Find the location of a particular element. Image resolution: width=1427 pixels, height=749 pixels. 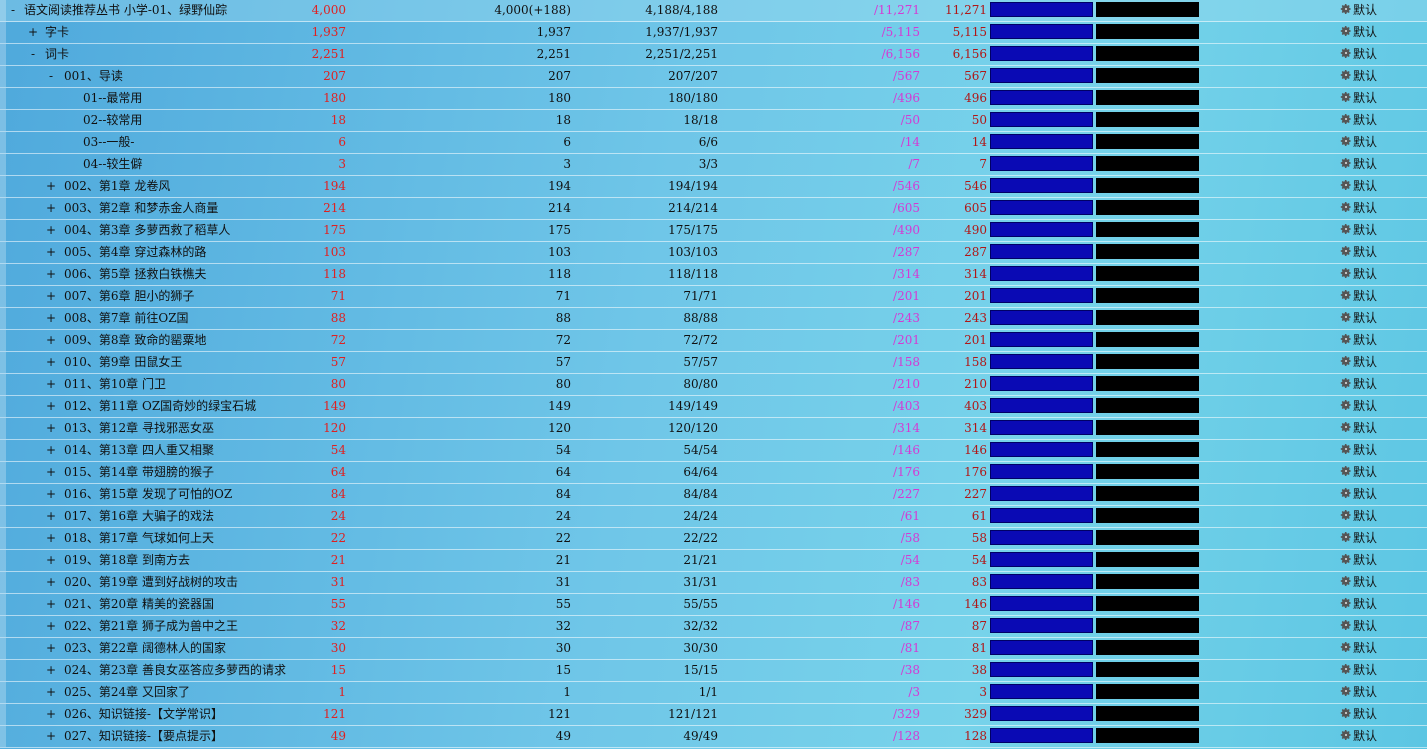

tree-row: 01--最常用 180 180 180/180/496 496 默认 is located at coordinates (713, 99).